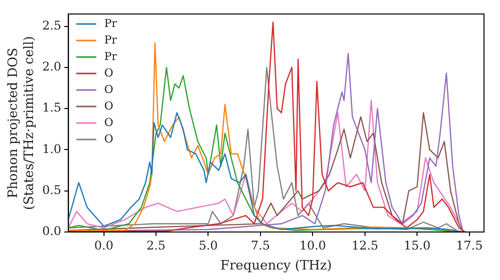 This screenshot has width=500, height=280. Describe the element at coordinates (260, 245) in the screenshot. I see `x-tick-label: 7.5` at that location.